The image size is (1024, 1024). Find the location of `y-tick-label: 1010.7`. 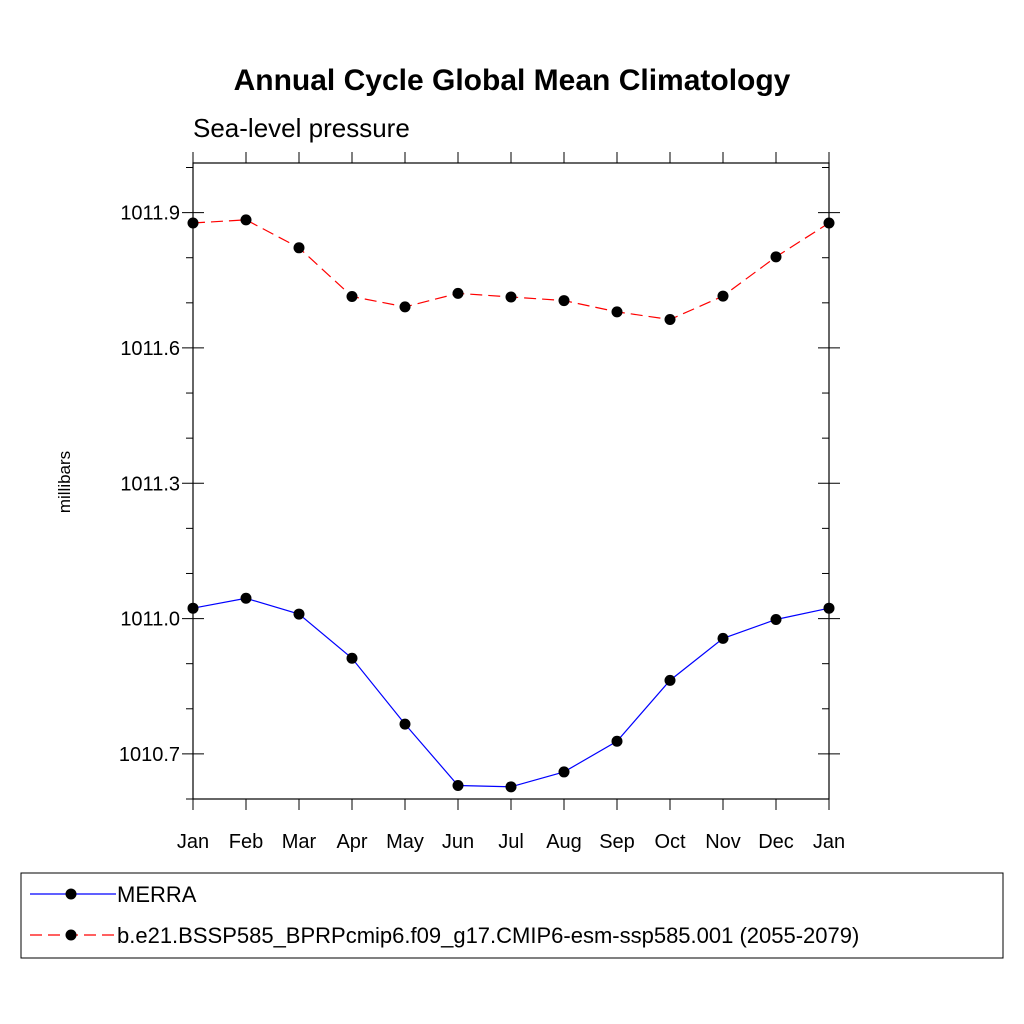

y-tick-label: 1010.7 is located at coordinates (149, 755).